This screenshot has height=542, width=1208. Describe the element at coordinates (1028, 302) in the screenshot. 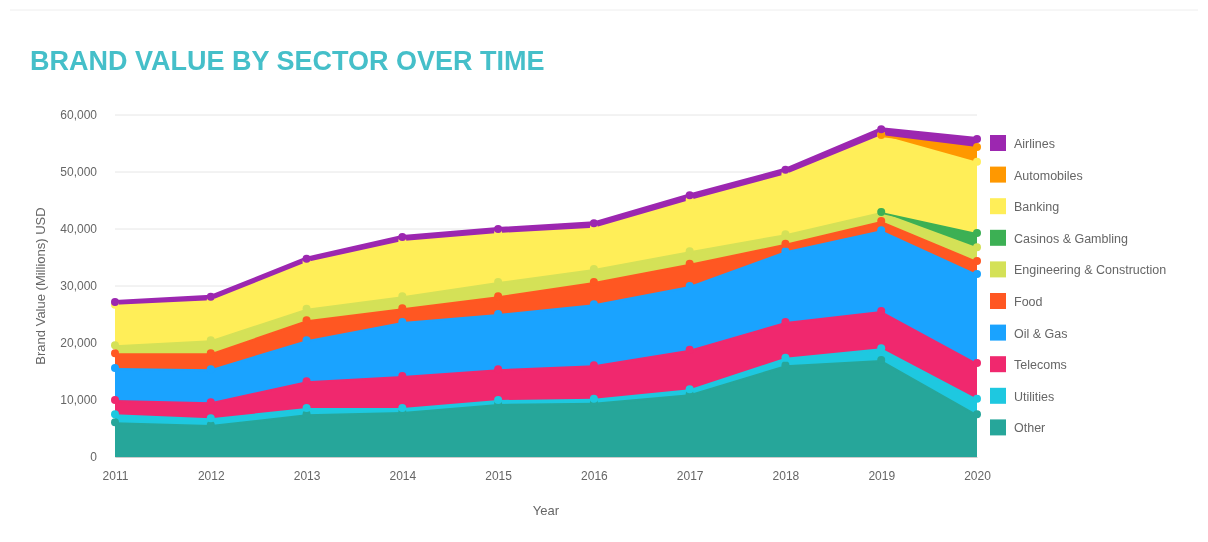

I see `legend-label: Food` at that location.